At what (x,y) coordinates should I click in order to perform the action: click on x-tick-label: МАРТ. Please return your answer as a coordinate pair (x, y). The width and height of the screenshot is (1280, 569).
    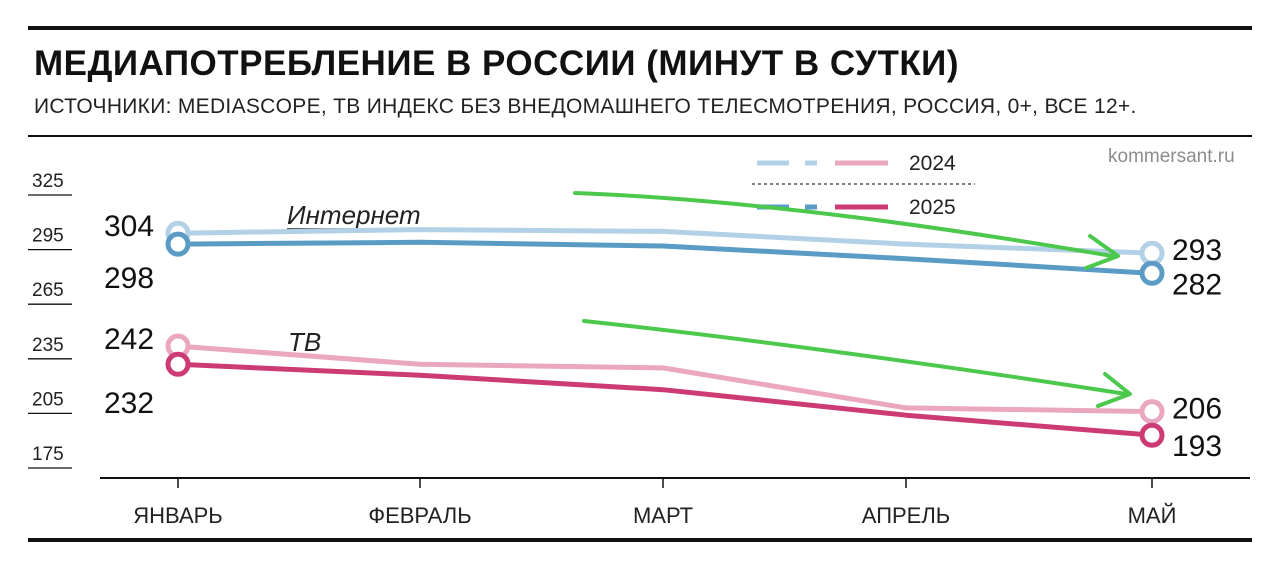
    Looking at the image, I should click on (663, 515).